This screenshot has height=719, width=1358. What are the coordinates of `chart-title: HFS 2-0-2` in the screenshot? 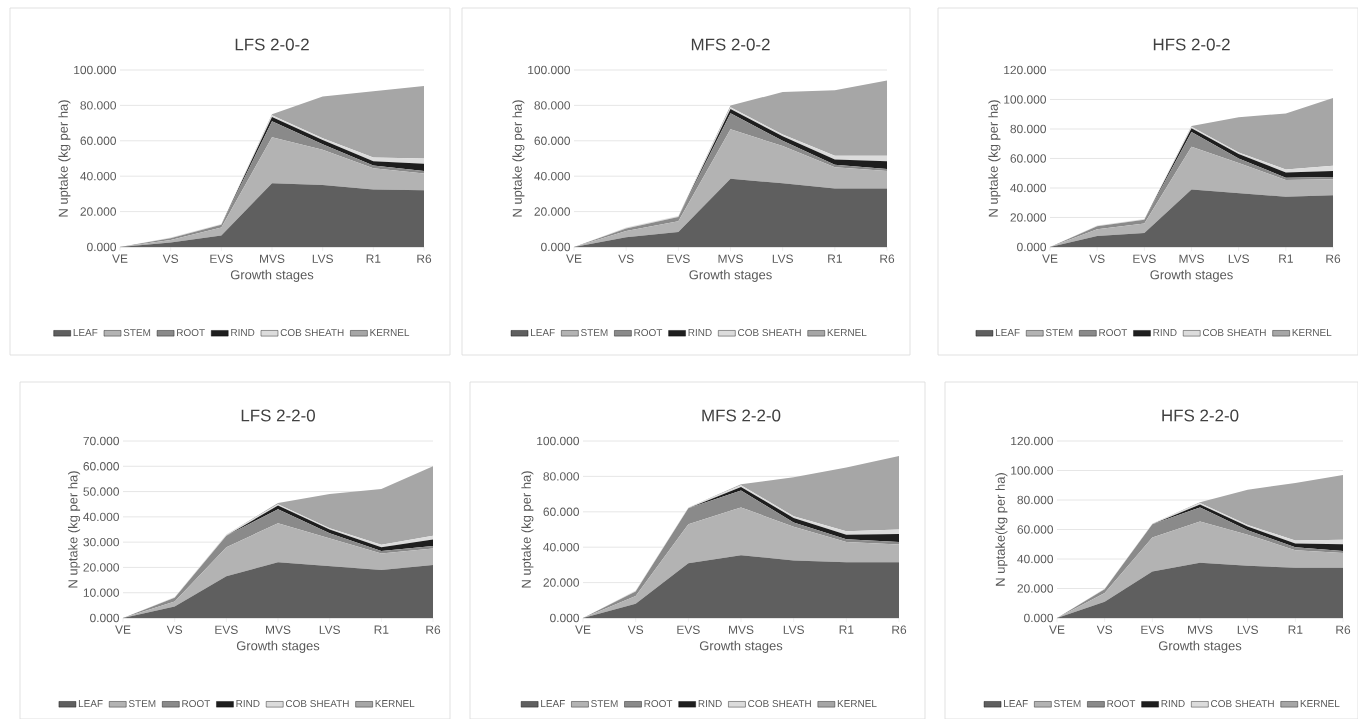 It's located at (1191, 44).